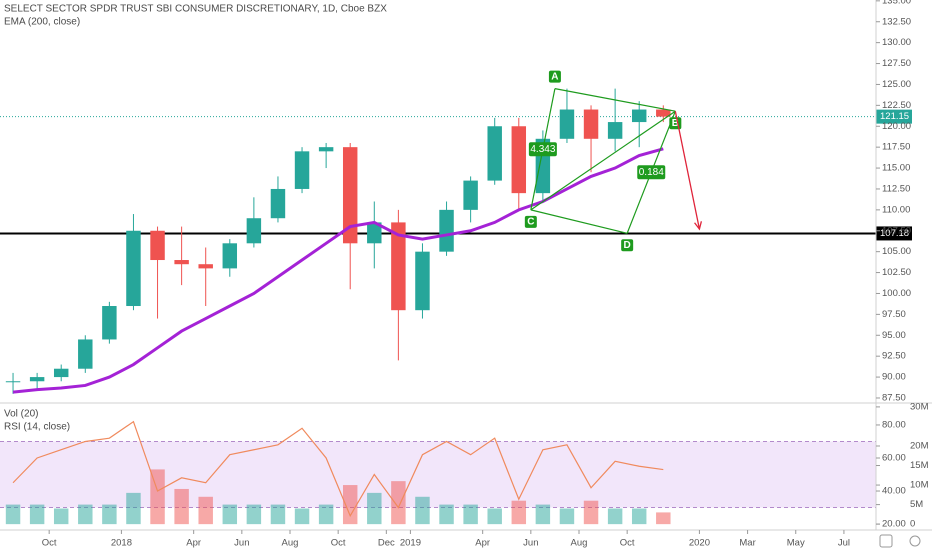  I want to click on hline-label: 107.18, so click(894, 233).